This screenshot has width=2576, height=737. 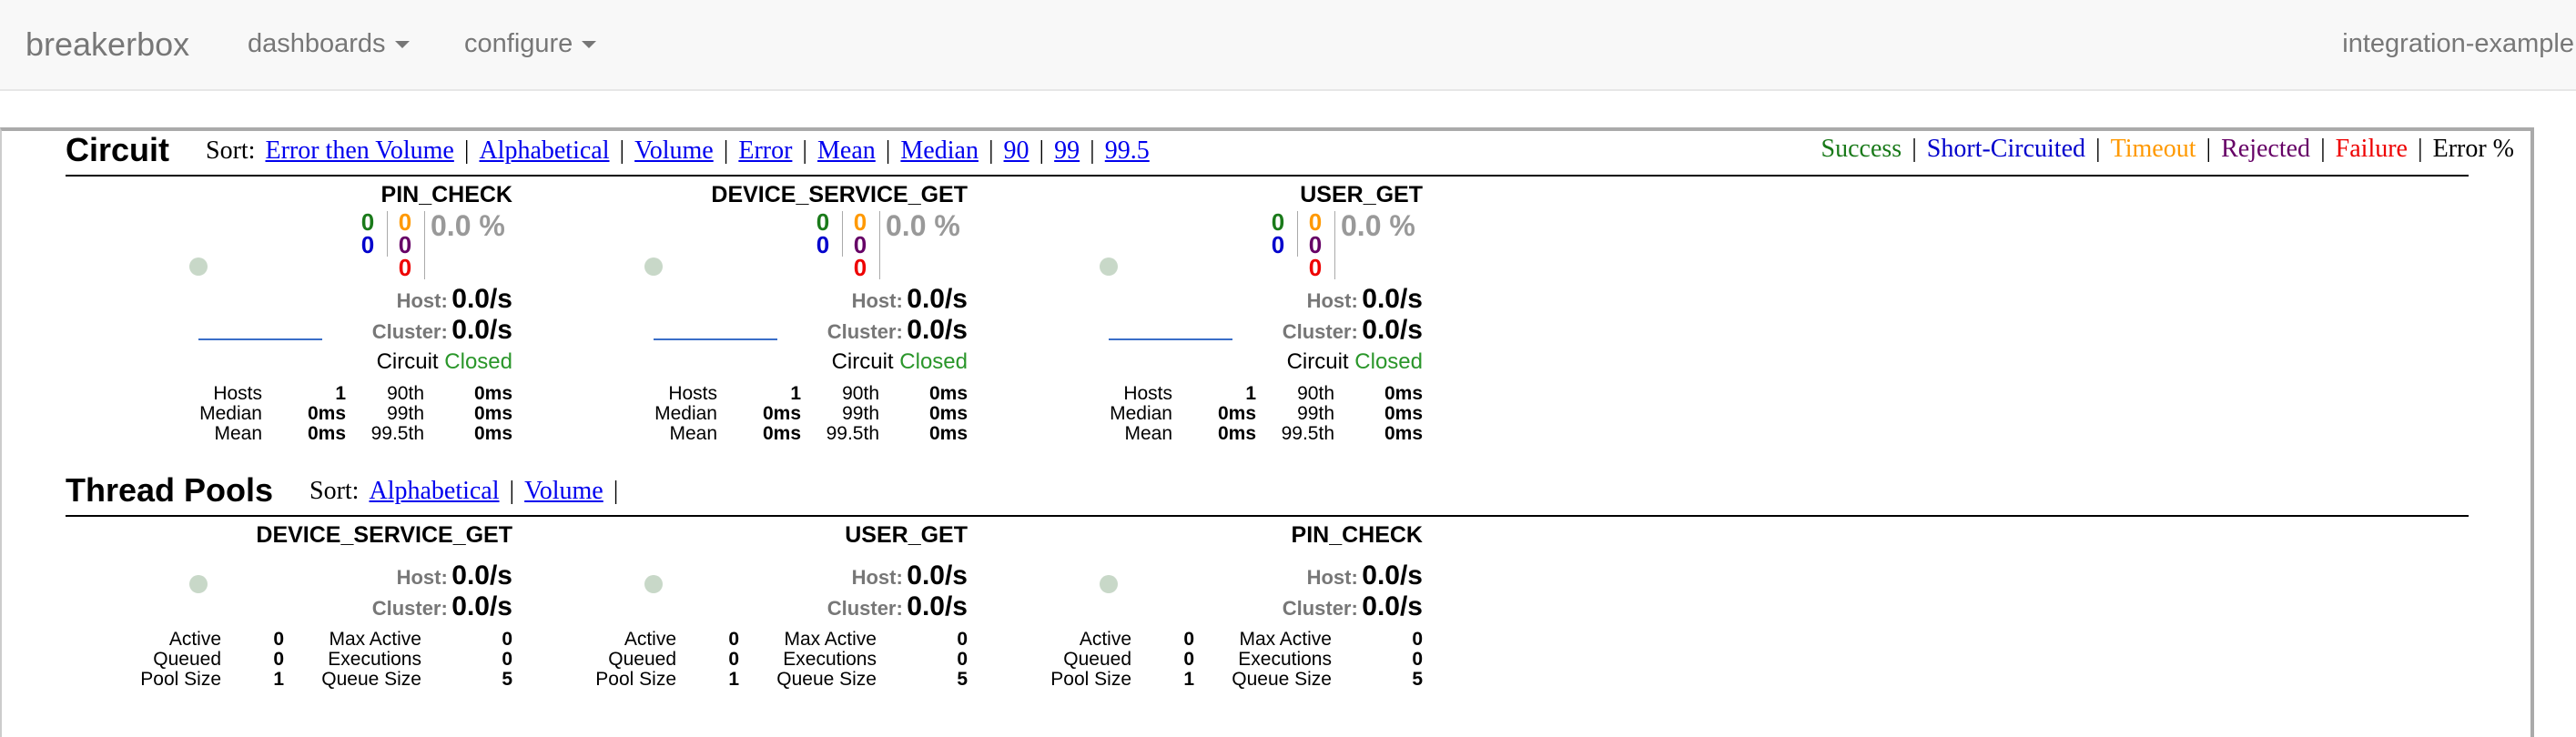 What do you see at coordinates (107, 44) in the screenshot?
I see `brand-link: breakerbox` at bounding box center [107, 44].